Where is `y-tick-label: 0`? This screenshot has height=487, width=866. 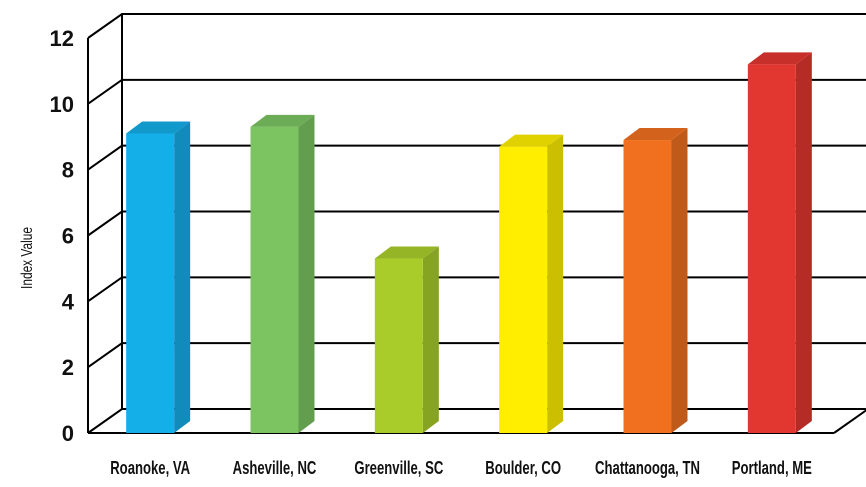 y-tick-label: 0 is located at coordinates (68, 433).